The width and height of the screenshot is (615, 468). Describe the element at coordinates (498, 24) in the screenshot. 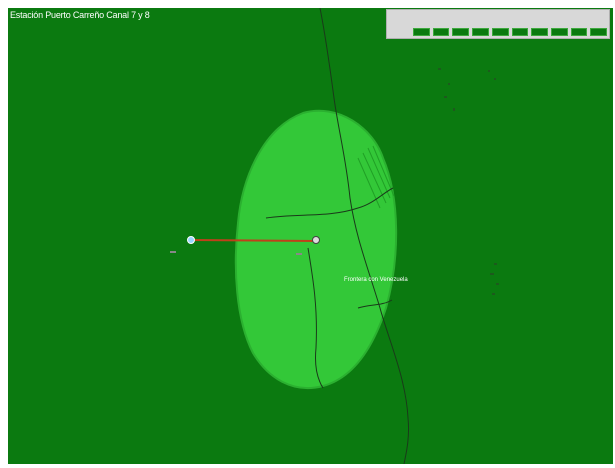

I see `legend` at that location.